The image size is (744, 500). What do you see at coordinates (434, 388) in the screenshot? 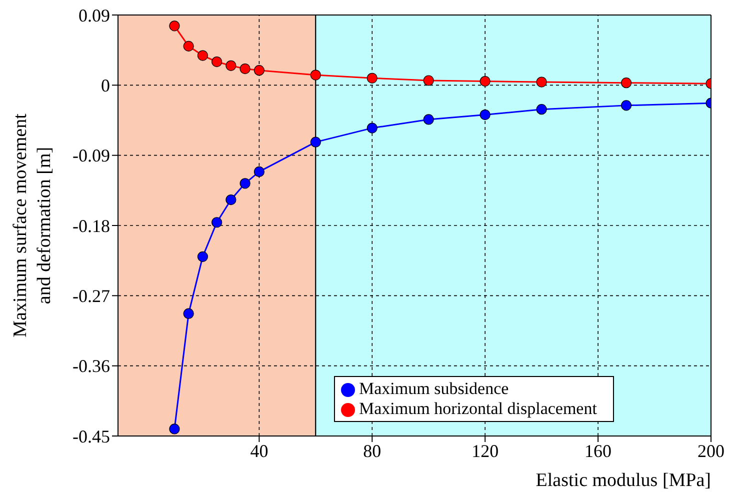
I see `legend-label: Maximum subsidence` at bounding box center [434, 388].